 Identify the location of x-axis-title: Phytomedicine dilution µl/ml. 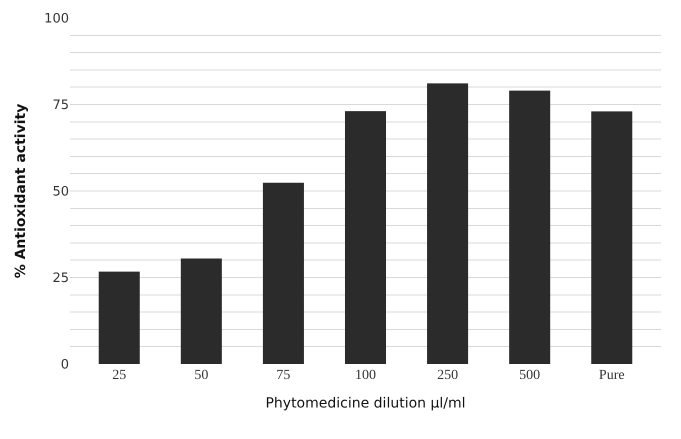
(365, 403).